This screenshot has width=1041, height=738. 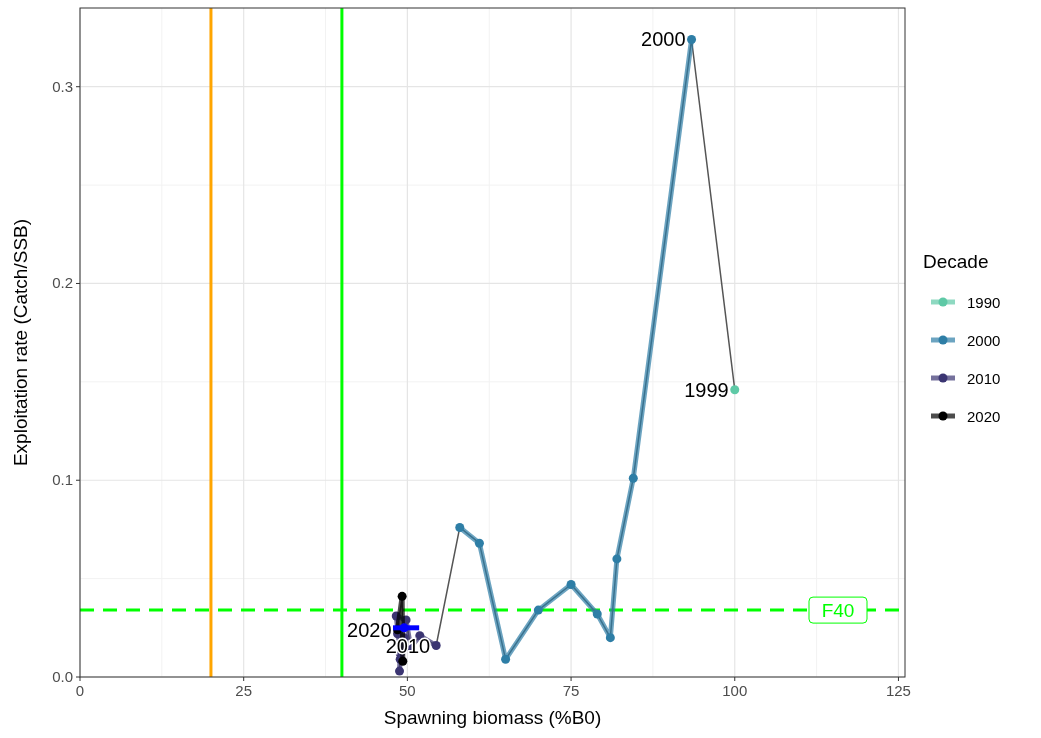 I want to click on y-tick-label: 0.0, so click(x=62, y=676).